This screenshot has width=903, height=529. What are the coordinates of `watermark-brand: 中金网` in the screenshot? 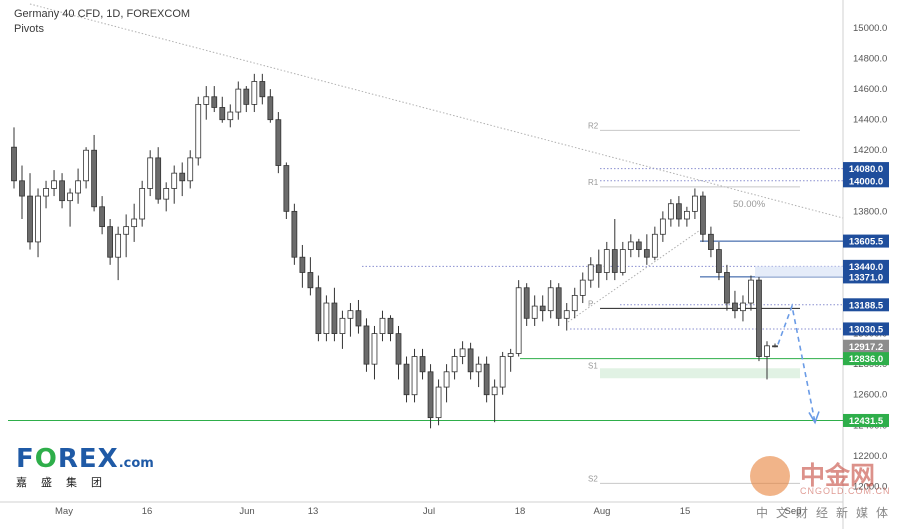 It's located at (838, 475).